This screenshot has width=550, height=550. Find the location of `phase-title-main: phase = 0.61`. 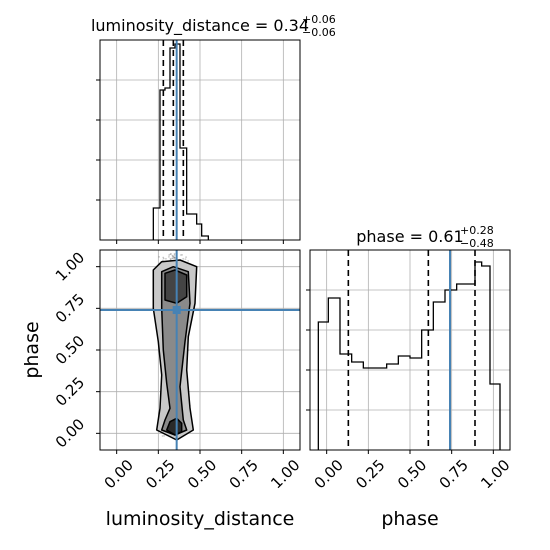

phase-title-main: phase = 0.61 is located at coordinates (409, 236).